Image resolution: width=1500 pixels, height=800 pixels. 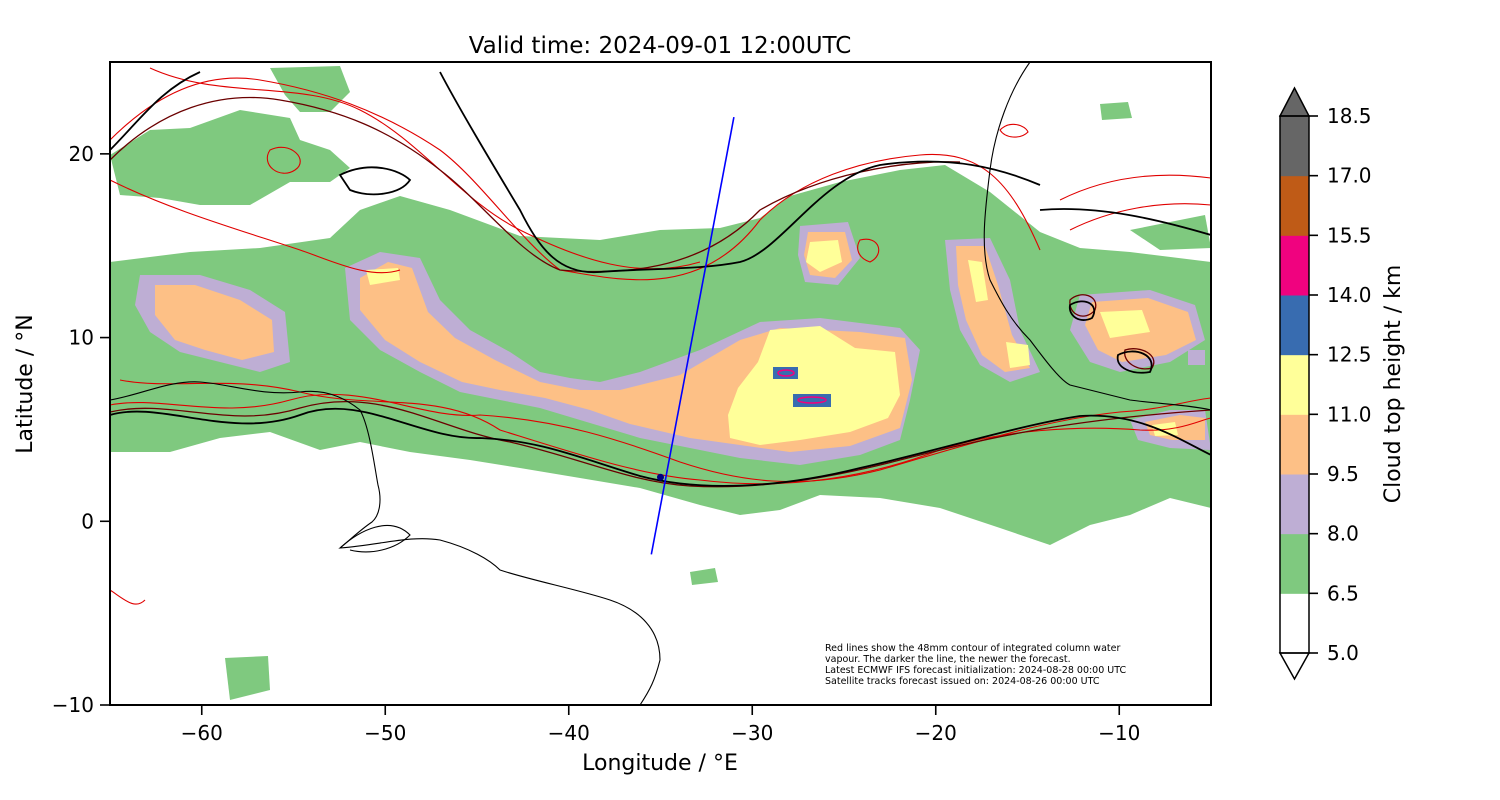 What do you see at coordinates (1349, 235) in the screenshot?
I see `colorbar-tick-label: 15.5` at bounding box center [1349, 235].